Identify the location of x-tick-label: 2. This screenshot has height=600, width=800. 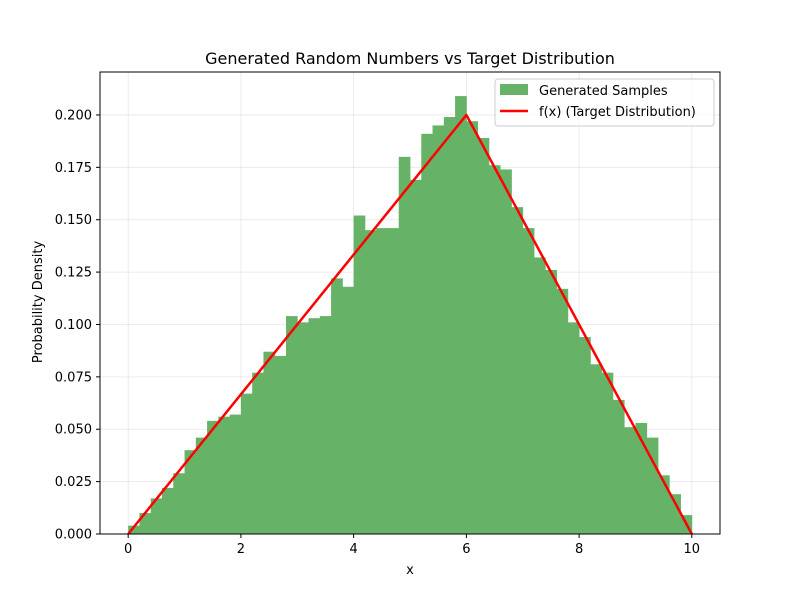
(241, 549).